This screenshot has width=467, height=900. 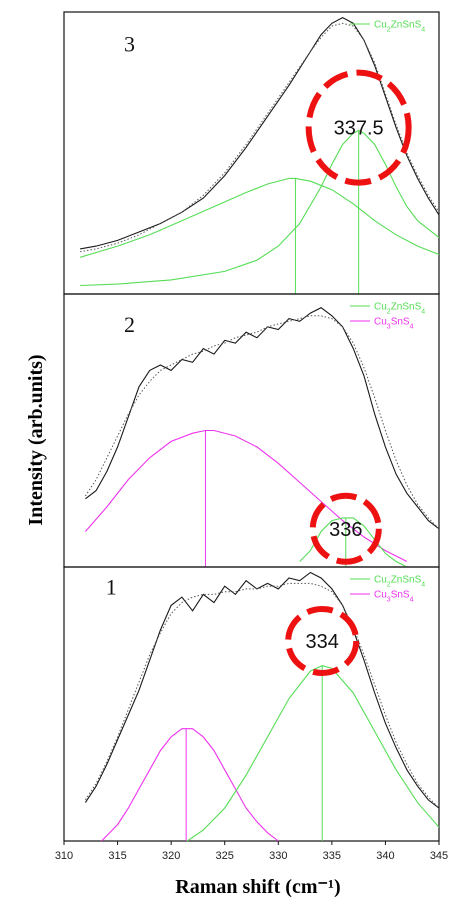 What do you see at coordinates (439, 856) in the screenshot?
I see `x-tick-label: 345` at bounding box center [439, 856].